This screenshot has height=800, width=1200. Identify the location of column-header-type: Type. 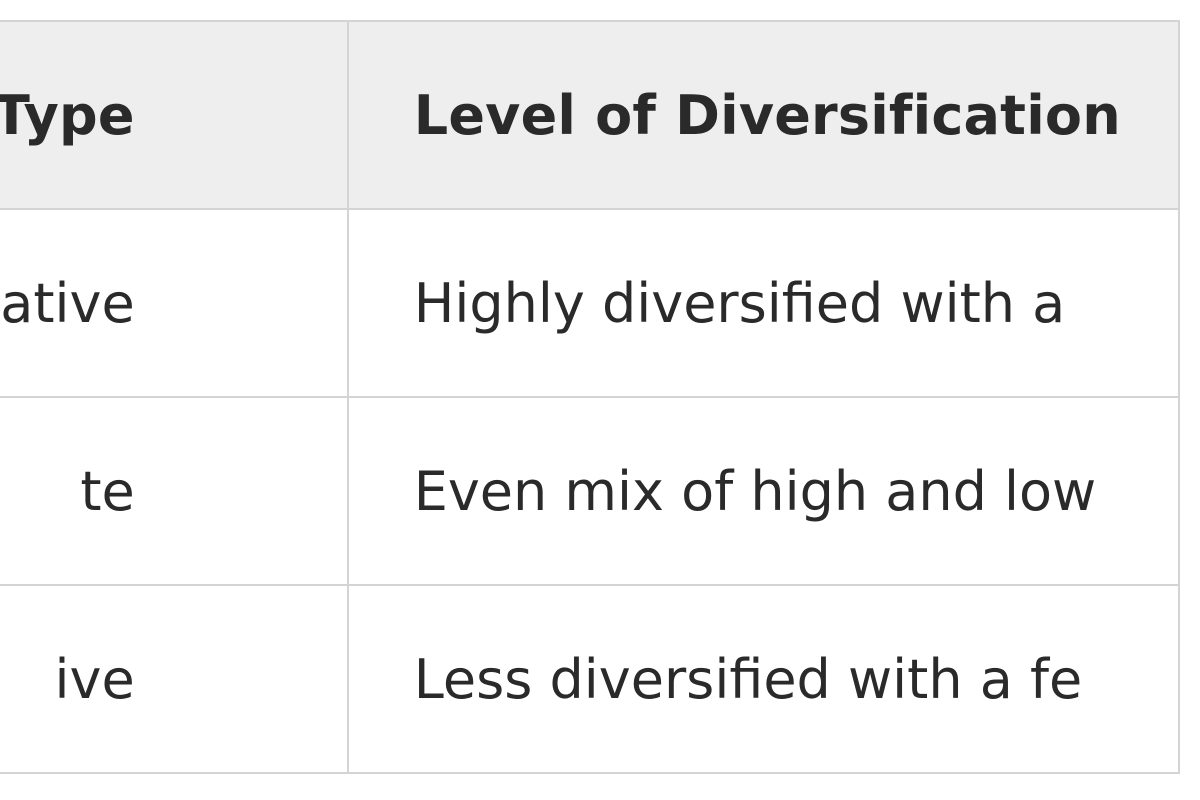
(174, 115).